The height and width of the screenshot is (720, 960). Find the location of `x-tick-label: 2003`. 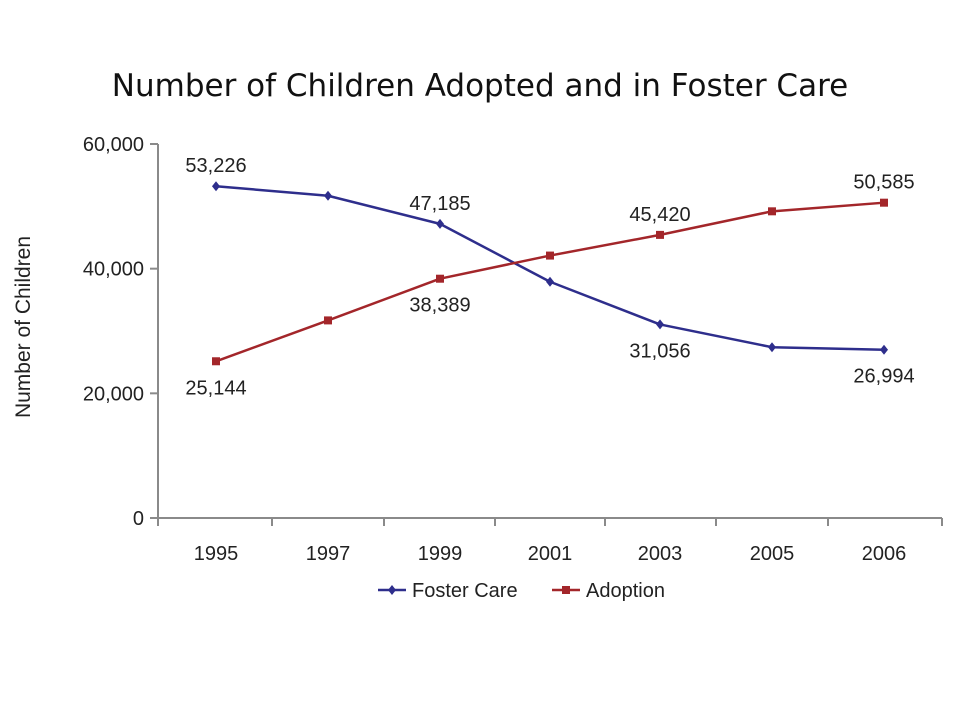

x-tick-label: 2003 is located at coordinates (660, 554).